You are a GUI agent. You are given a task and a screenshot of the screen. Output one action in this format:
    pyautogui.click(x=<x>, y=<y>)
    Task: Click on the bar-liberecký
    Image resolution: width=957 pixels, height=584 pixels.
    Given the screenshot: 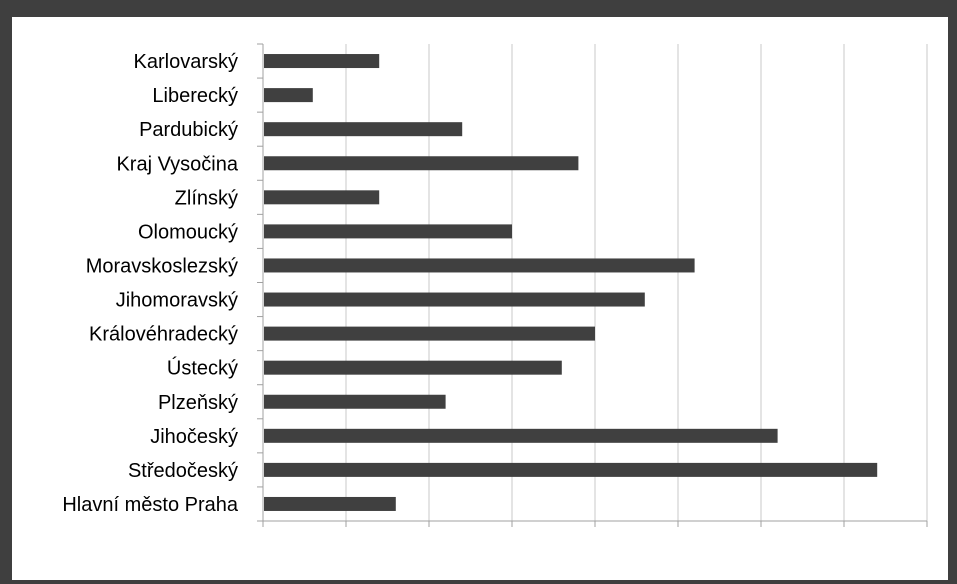 What is the action you would take?
    pyautogui.click(x=288, y=95)
    